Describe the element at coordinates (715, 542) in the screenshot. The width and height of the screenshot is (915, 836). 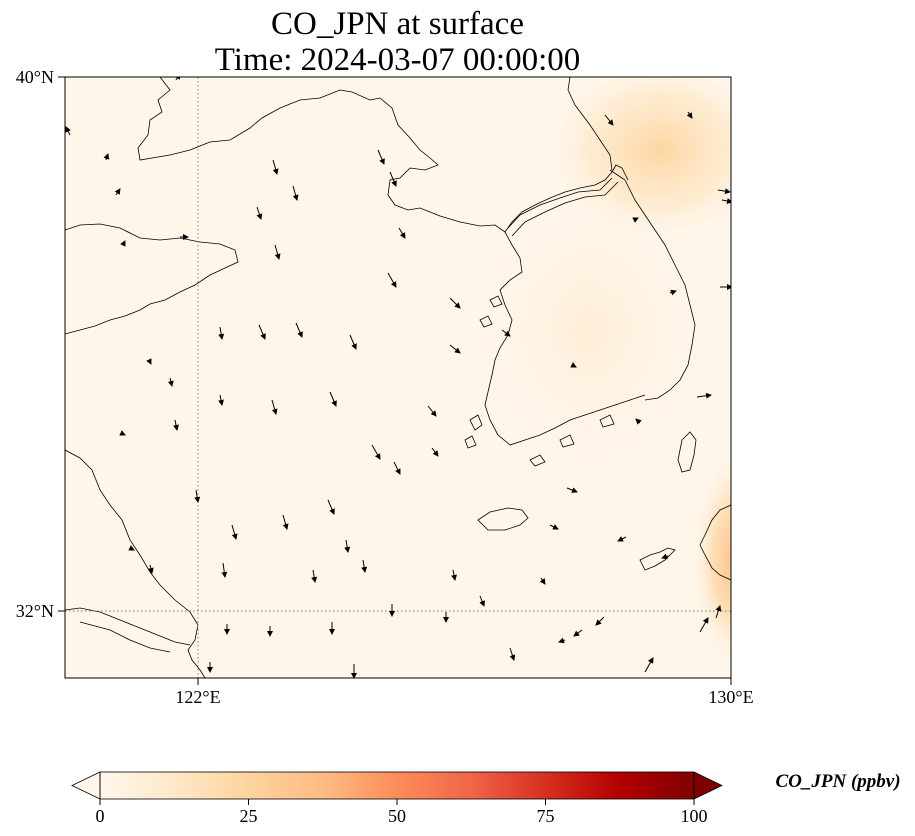
I see `coastline-kyushu` at that location.